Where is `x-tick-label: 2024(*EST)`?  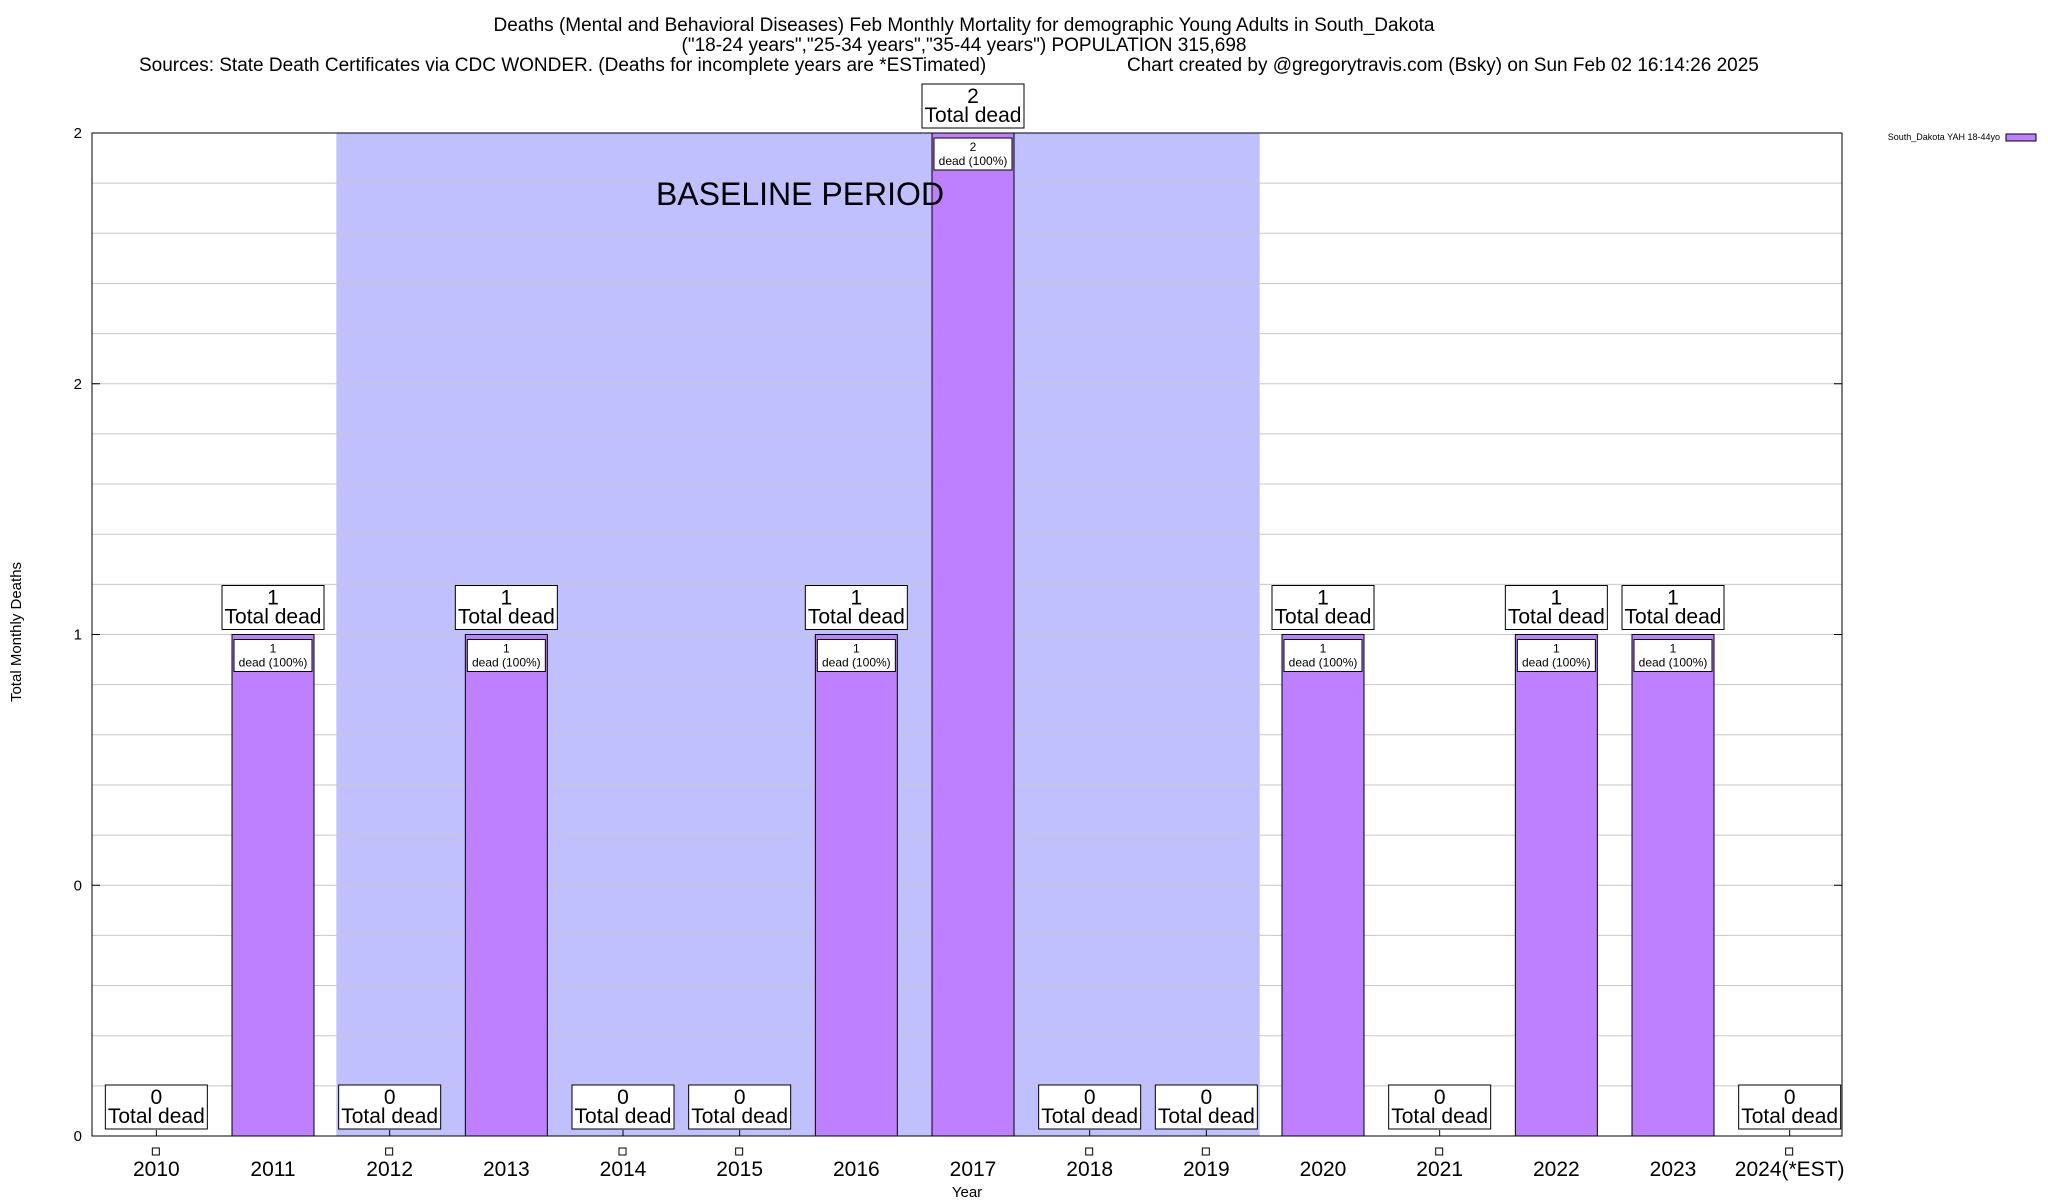 x-tick-label: 2024(*EST) is located at coordinates (1790, 1169).